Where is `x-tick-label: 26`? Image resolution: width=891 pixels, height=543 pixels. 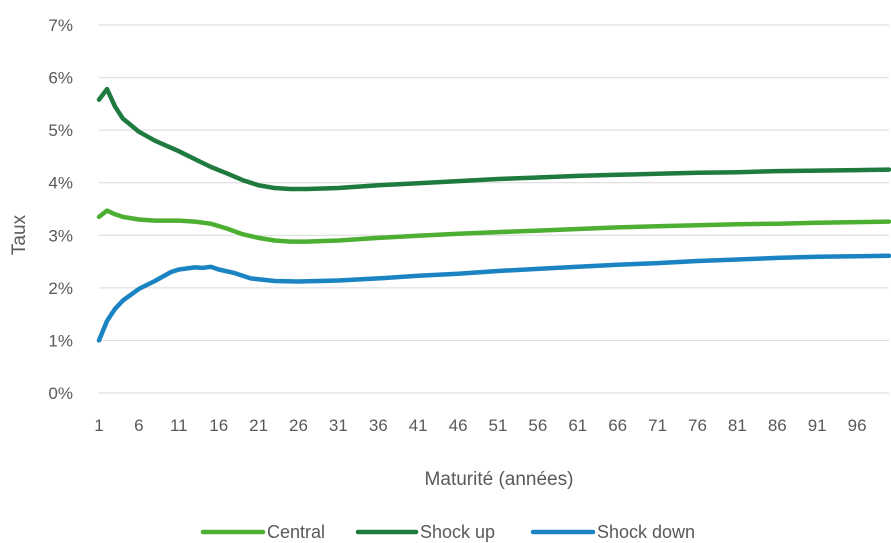
x-tick-label: 26 is located at coordinates (298, 425).